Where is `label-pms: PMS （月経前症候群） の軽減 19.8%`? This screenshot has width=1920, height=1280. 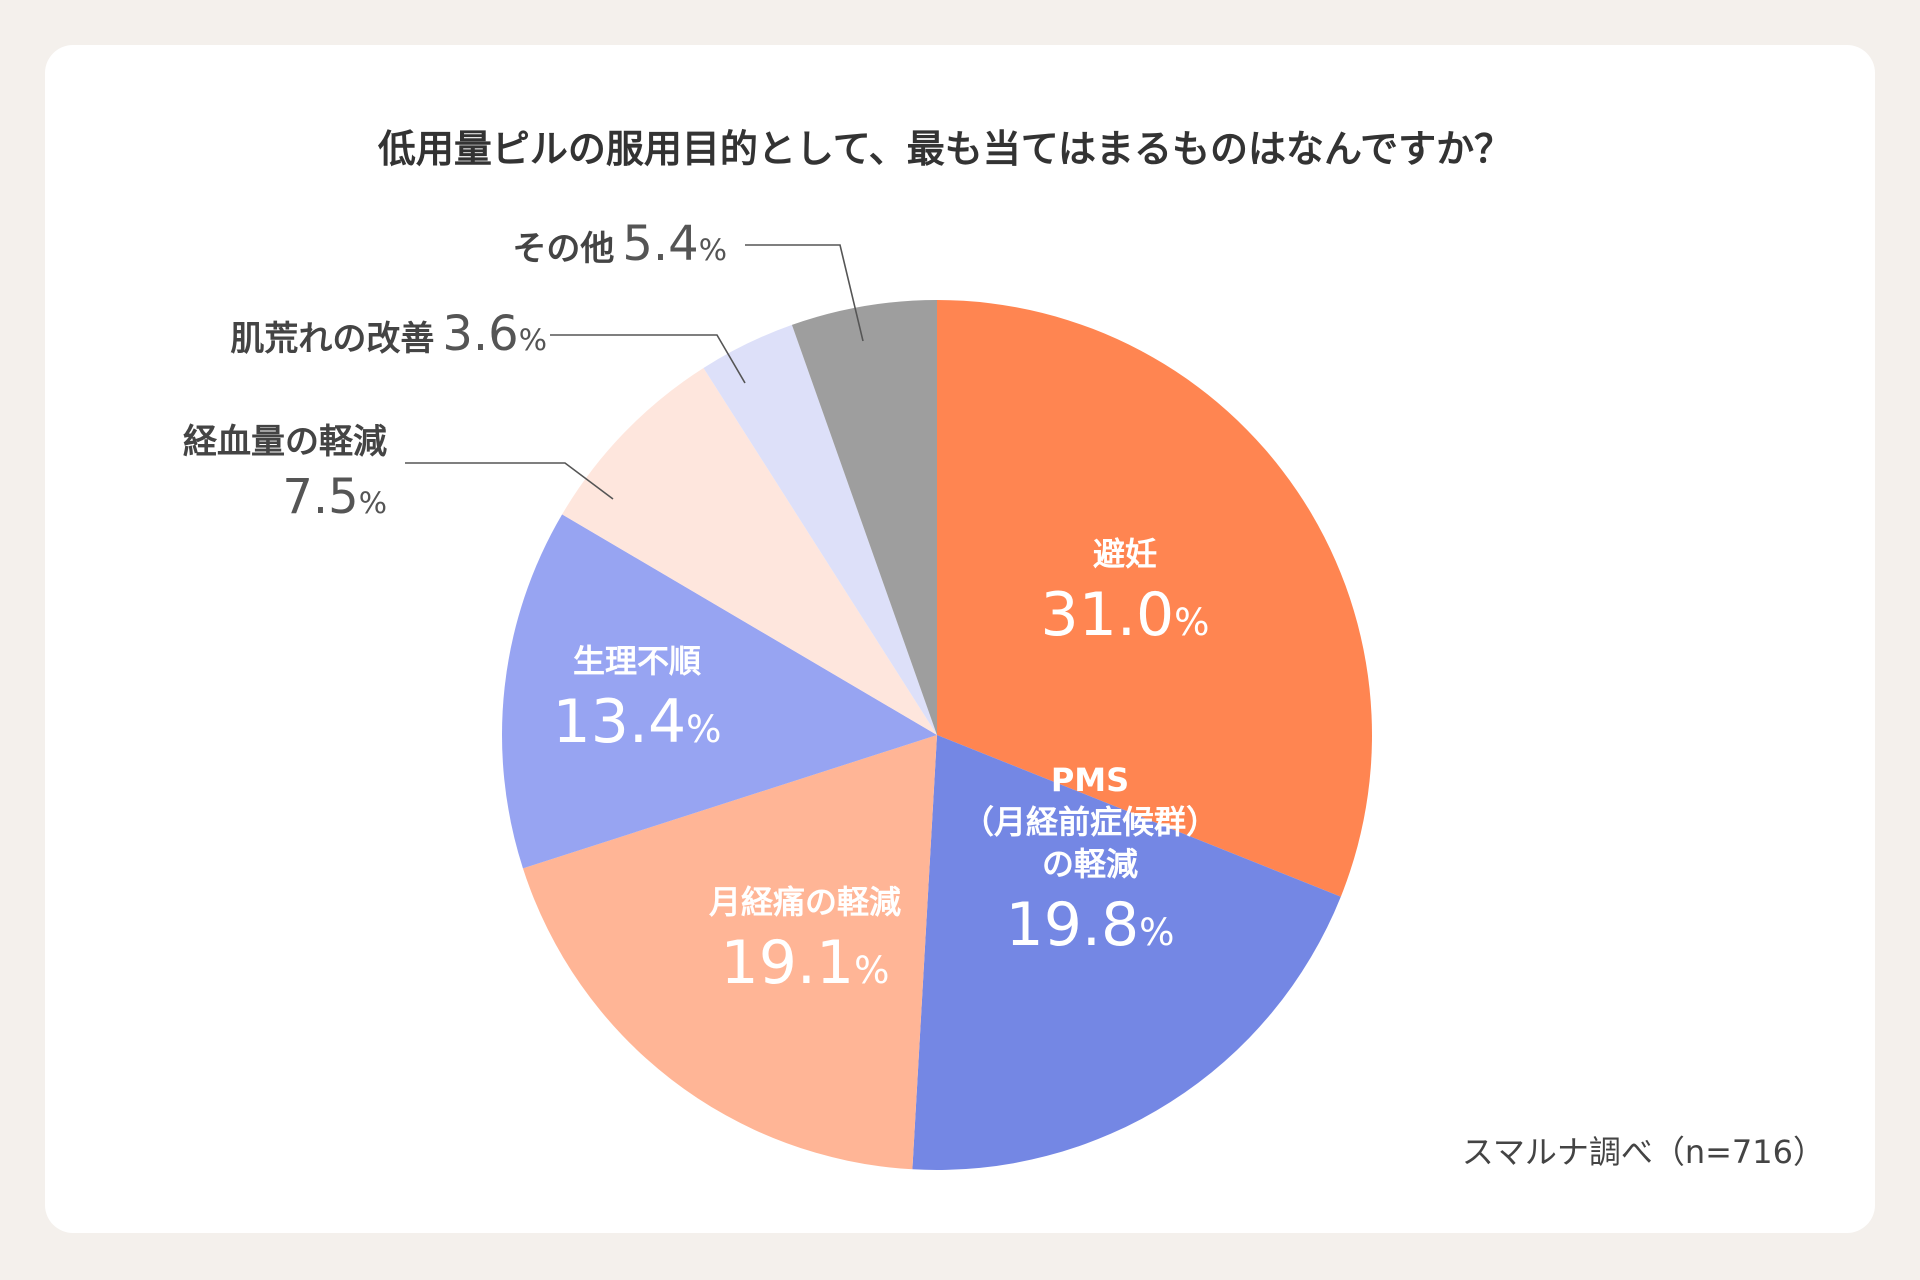 label-pms: PMS （月経前症候群） の軽減 19.8% is located at coordinates (1090, 860).